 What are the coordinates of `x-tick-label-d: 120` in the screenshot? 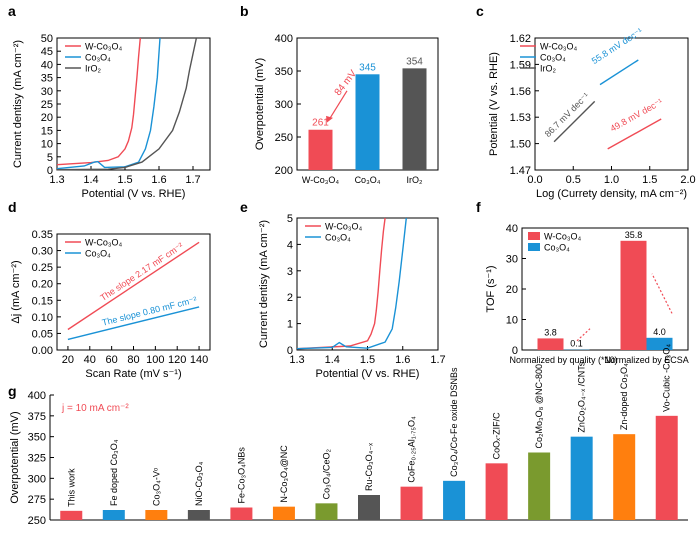 It's located at (177, 360).